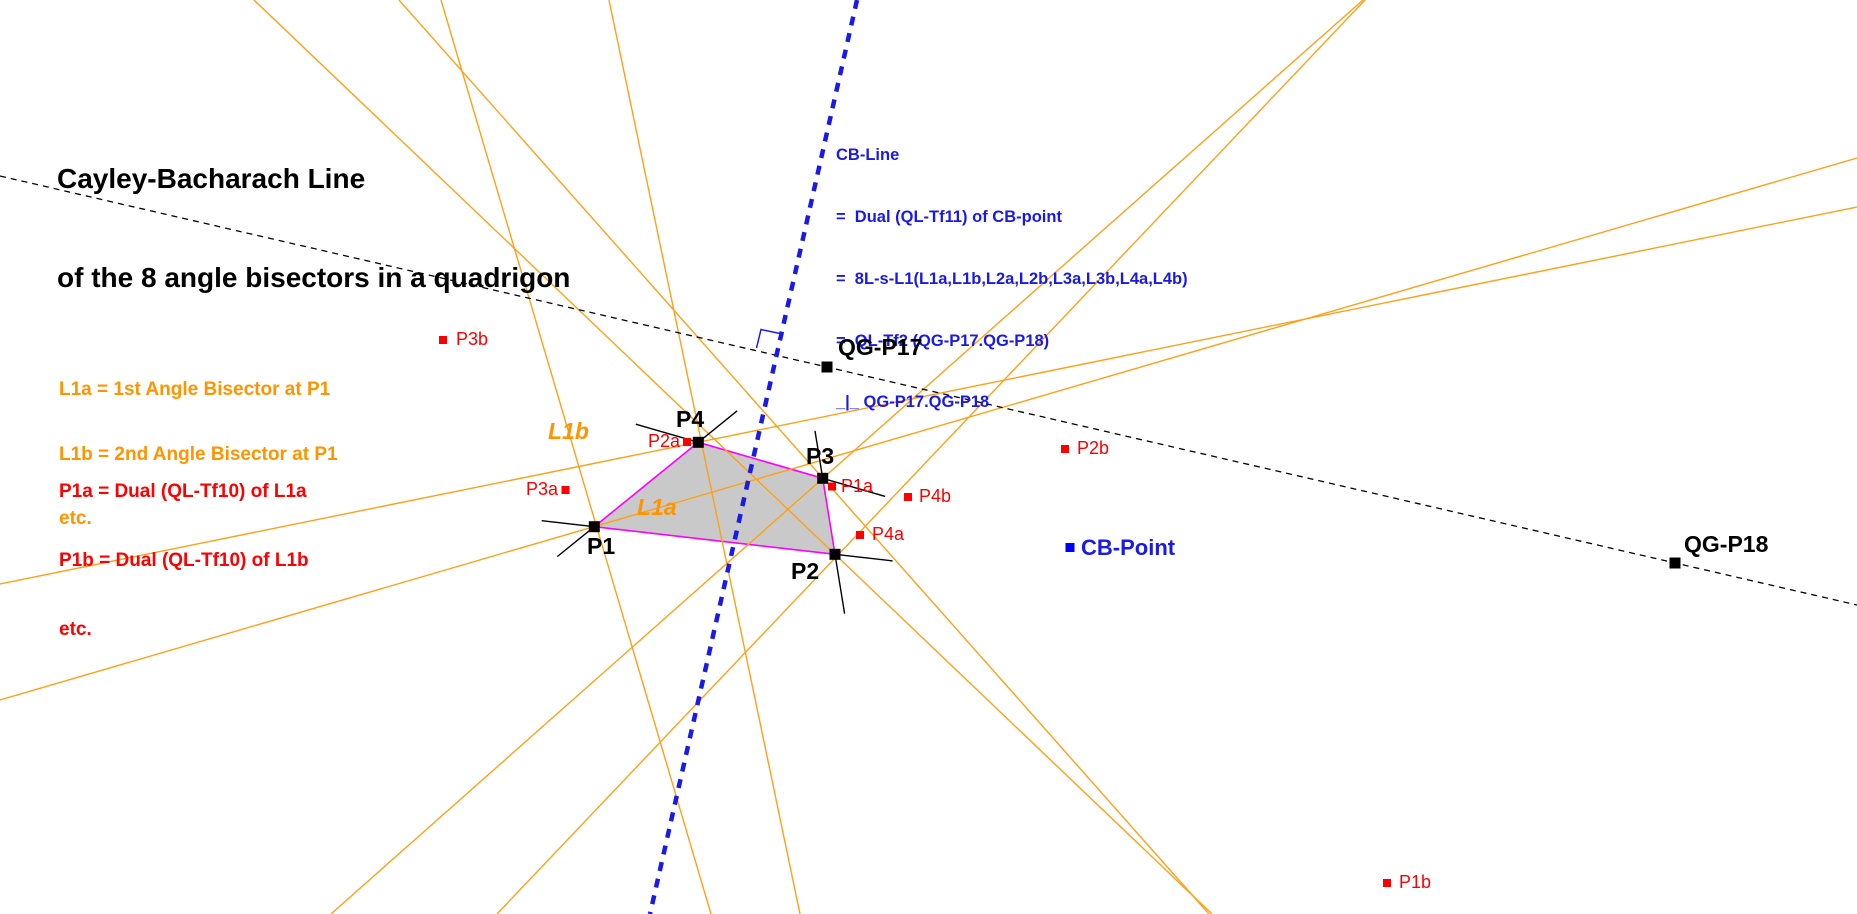 The height and width of the screenshot is (914, 1857). What do you see at coordinates (663, 441) in the screenshot?
I see `label-P2a: P2a` at bounding box center [663, 441].